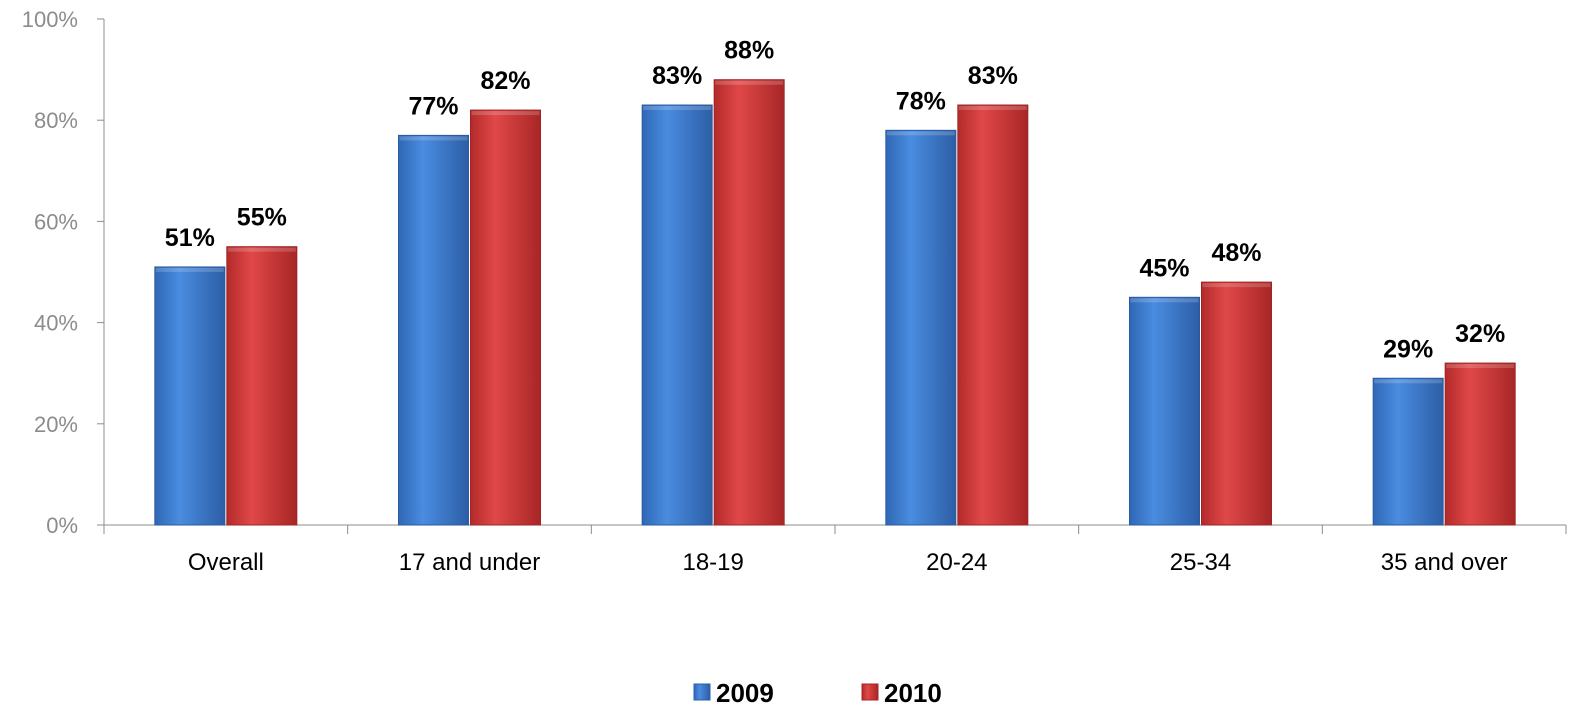 The height and width of the screenshot is (712, 1581). I want to click on x-tick-label: 20-24, so click(956, 562).